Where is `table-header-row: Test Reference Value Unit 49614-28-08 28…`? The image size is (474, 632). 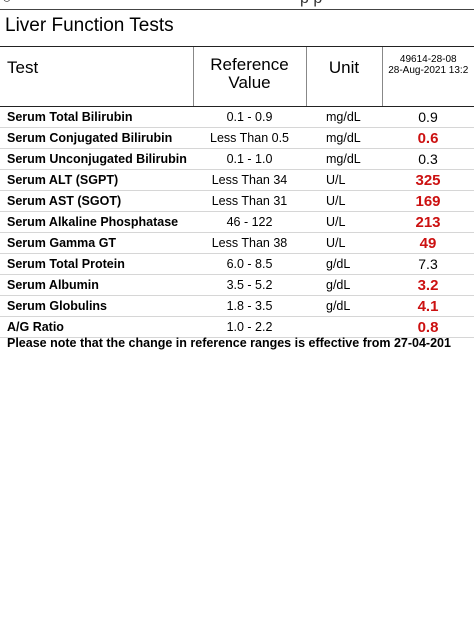
table-header-row: Test Reference Value Unit 49614-28-08 28… is located at coordinates (237, 76).